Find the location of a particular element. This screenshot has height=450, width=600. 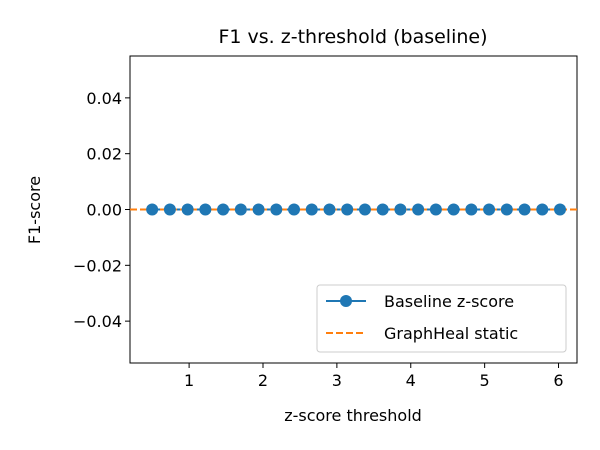

legend-marker-baseline is located at coordinates (346, 301).